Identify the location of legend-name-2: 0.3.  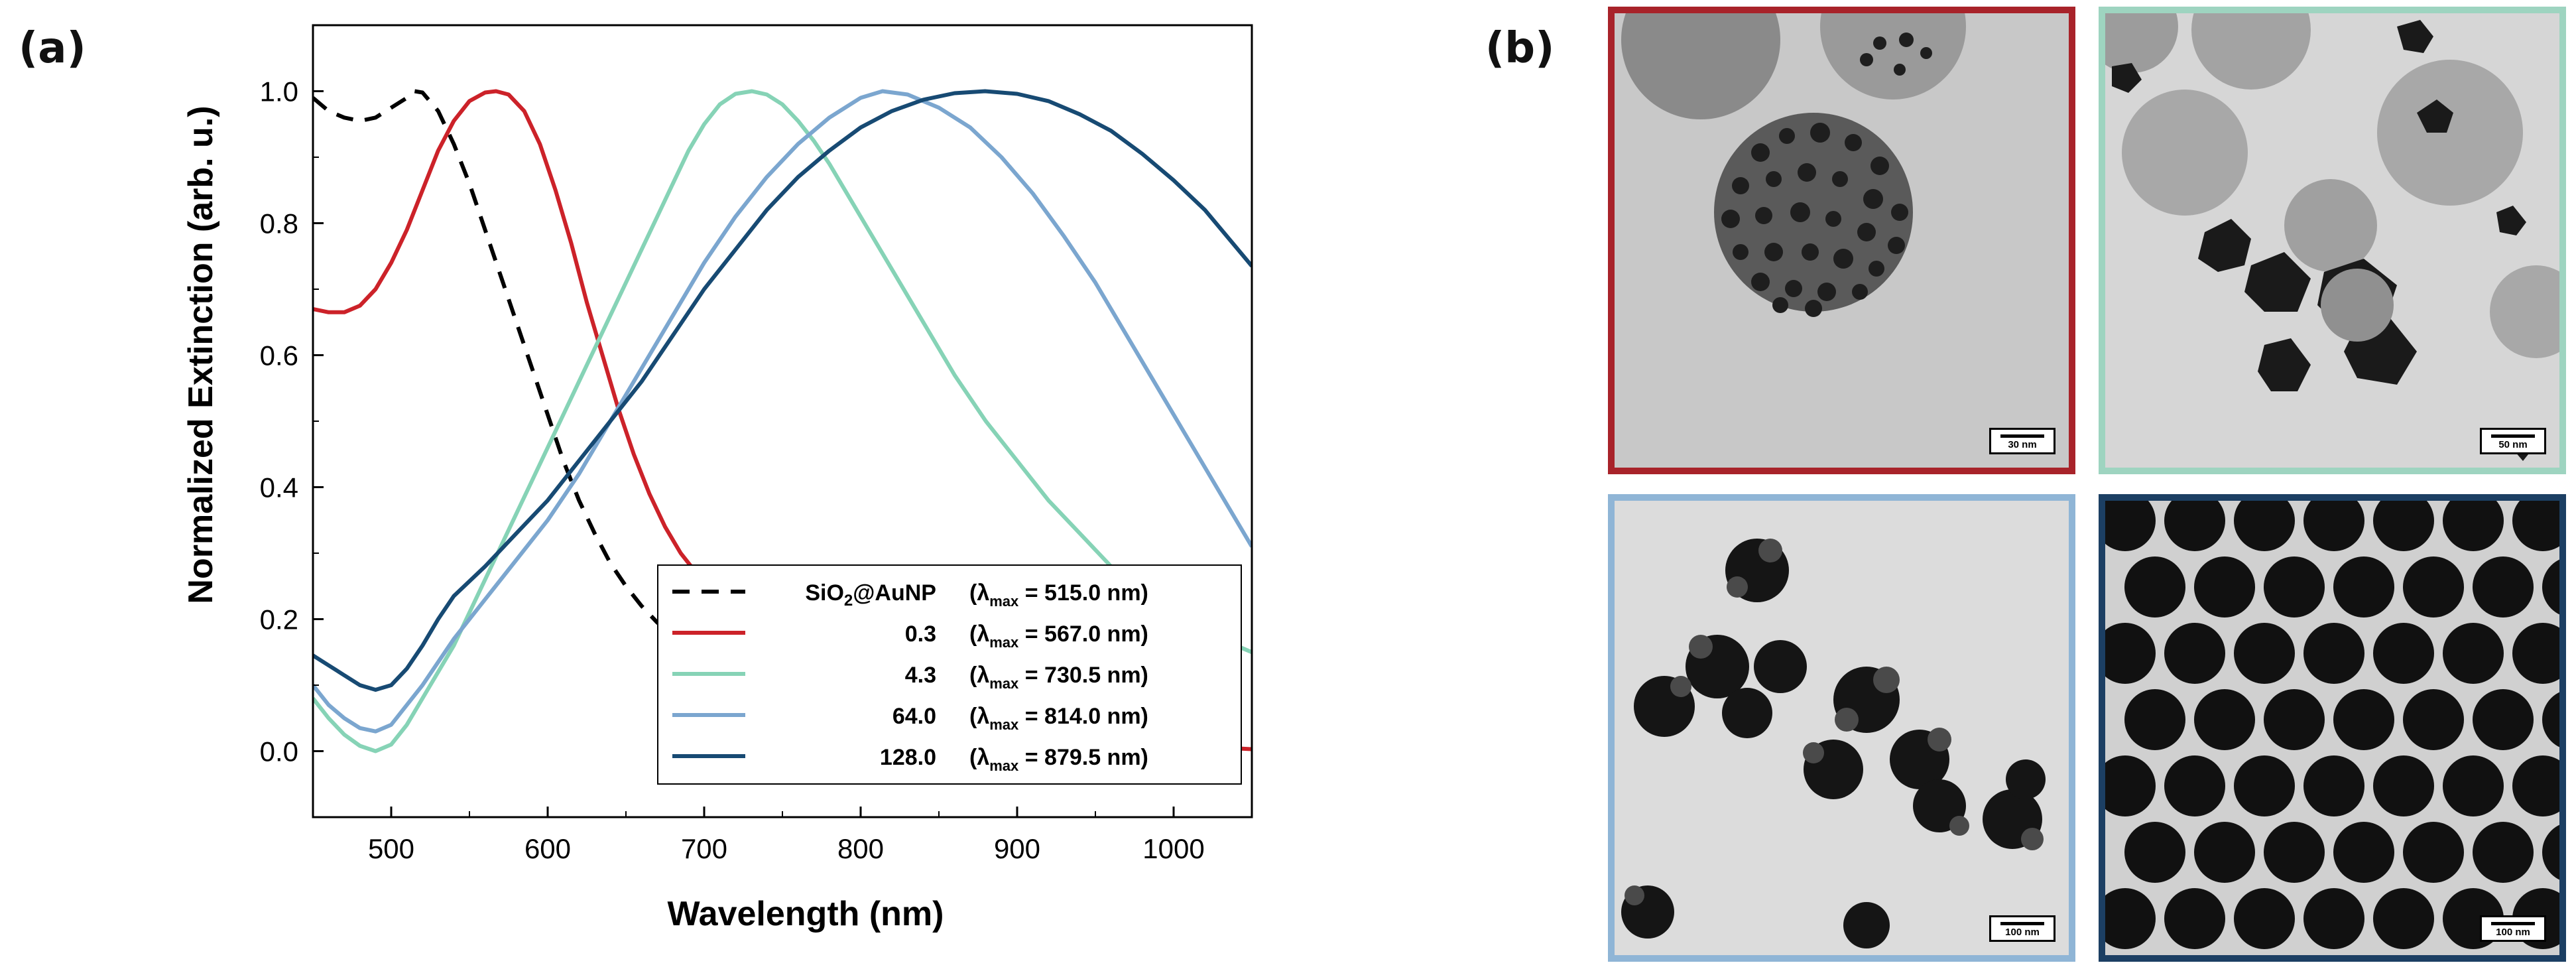
(920, 634).